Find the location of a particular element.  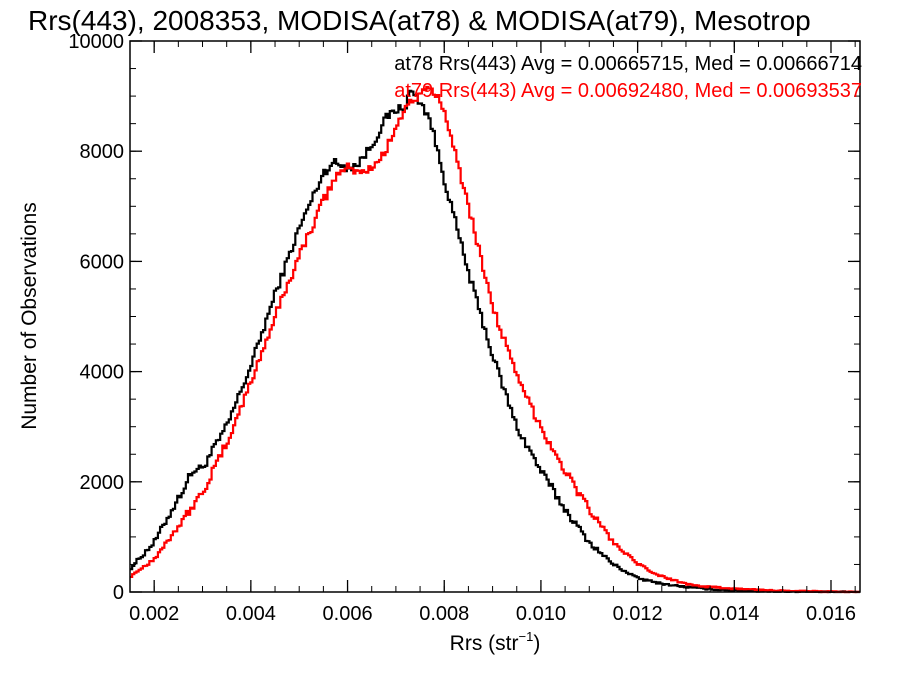

y-tick-label: 10000 is located at coordinates (96, 42).